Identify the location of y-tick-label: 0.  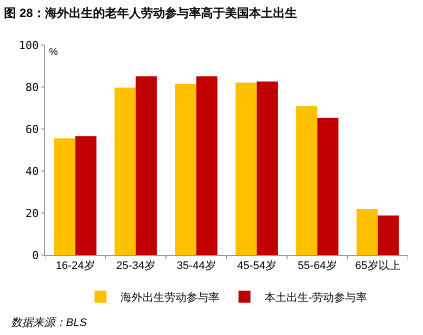
(35, 255).